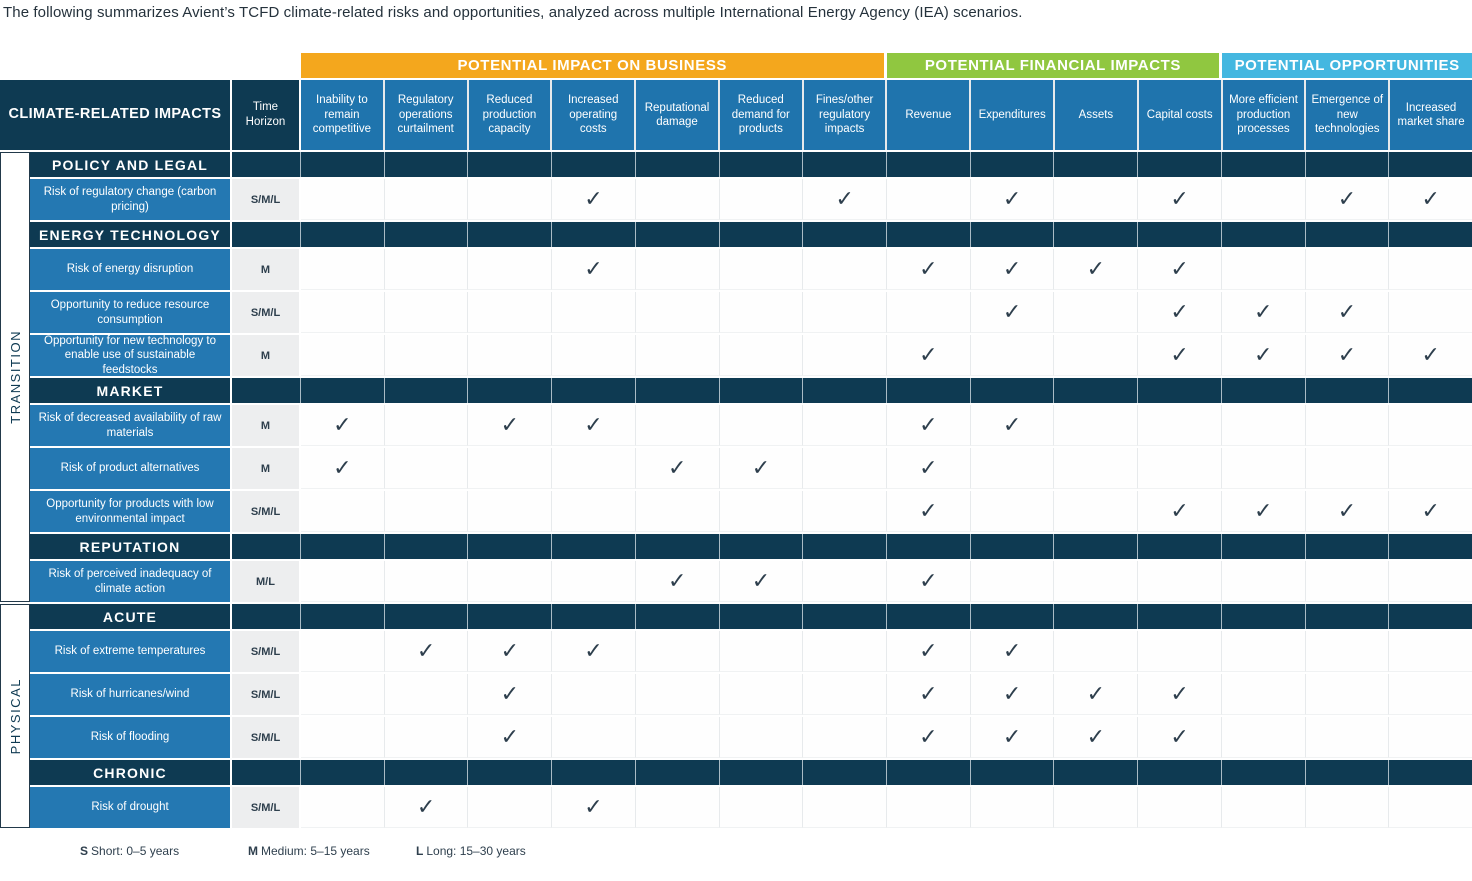 The height and width of the screenshot is (881, 1472). What do you see at coordinates (332, 851) in the screenshot?
I see `legend-item-medium: M Medium: 5–15 years` at bounding box center [332, 851].